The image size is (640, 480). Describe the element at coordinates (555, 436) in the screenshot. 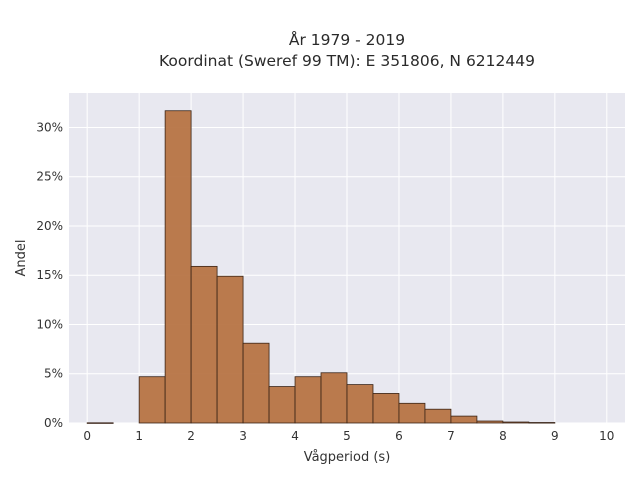

I see `x-tick-label: 9` at that location.